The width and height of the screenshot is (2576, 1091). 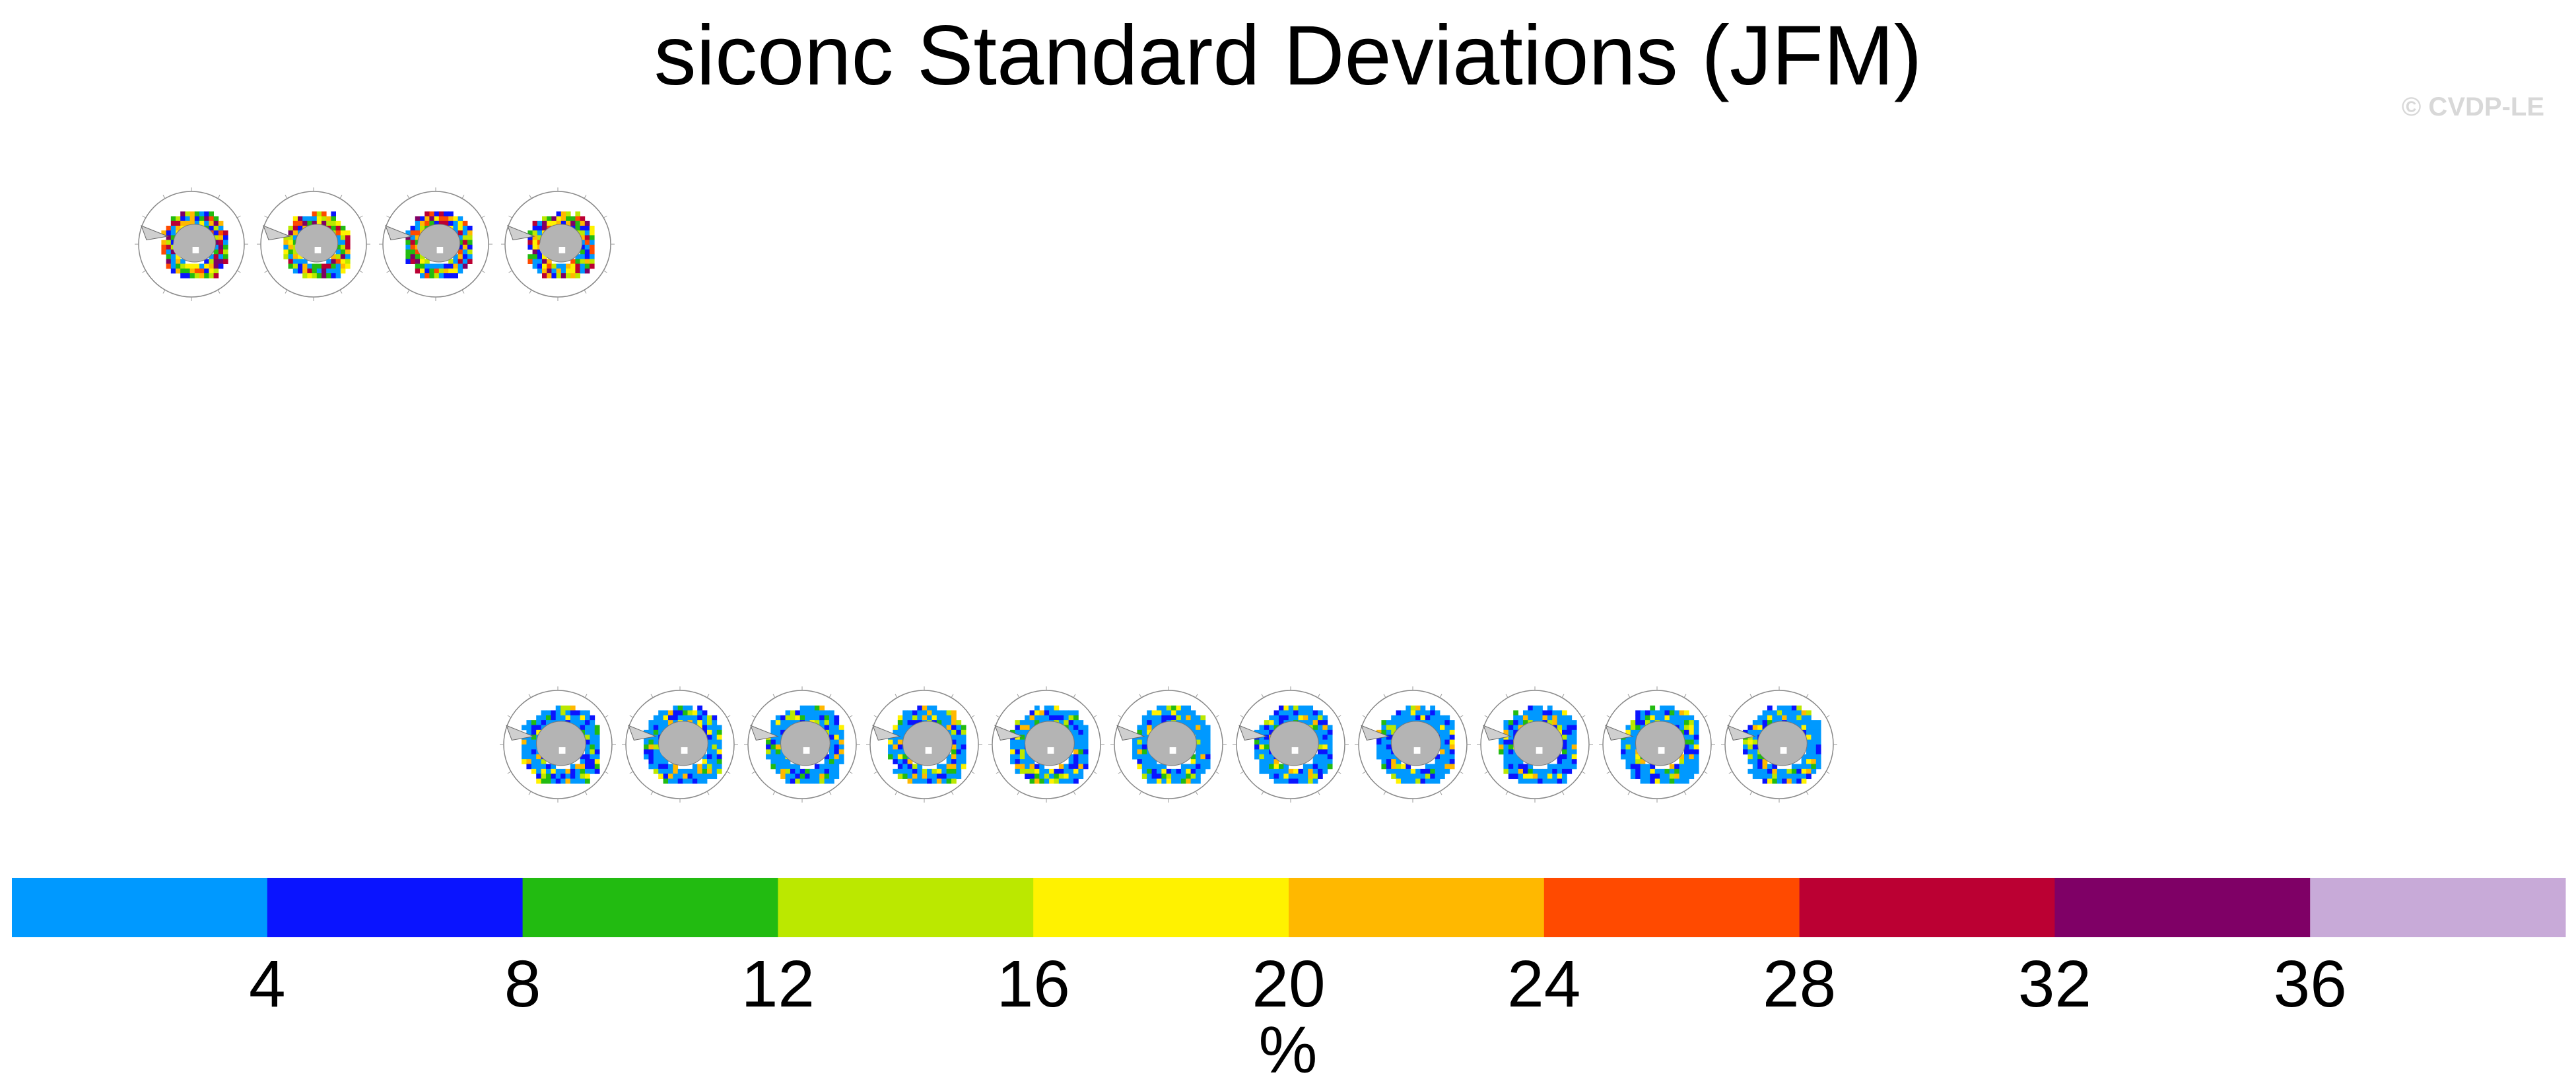 What do you see at coordinates (1528, 747) in the screenshot?
I see `panel-land-mask` at bounding box center [1528, 747].